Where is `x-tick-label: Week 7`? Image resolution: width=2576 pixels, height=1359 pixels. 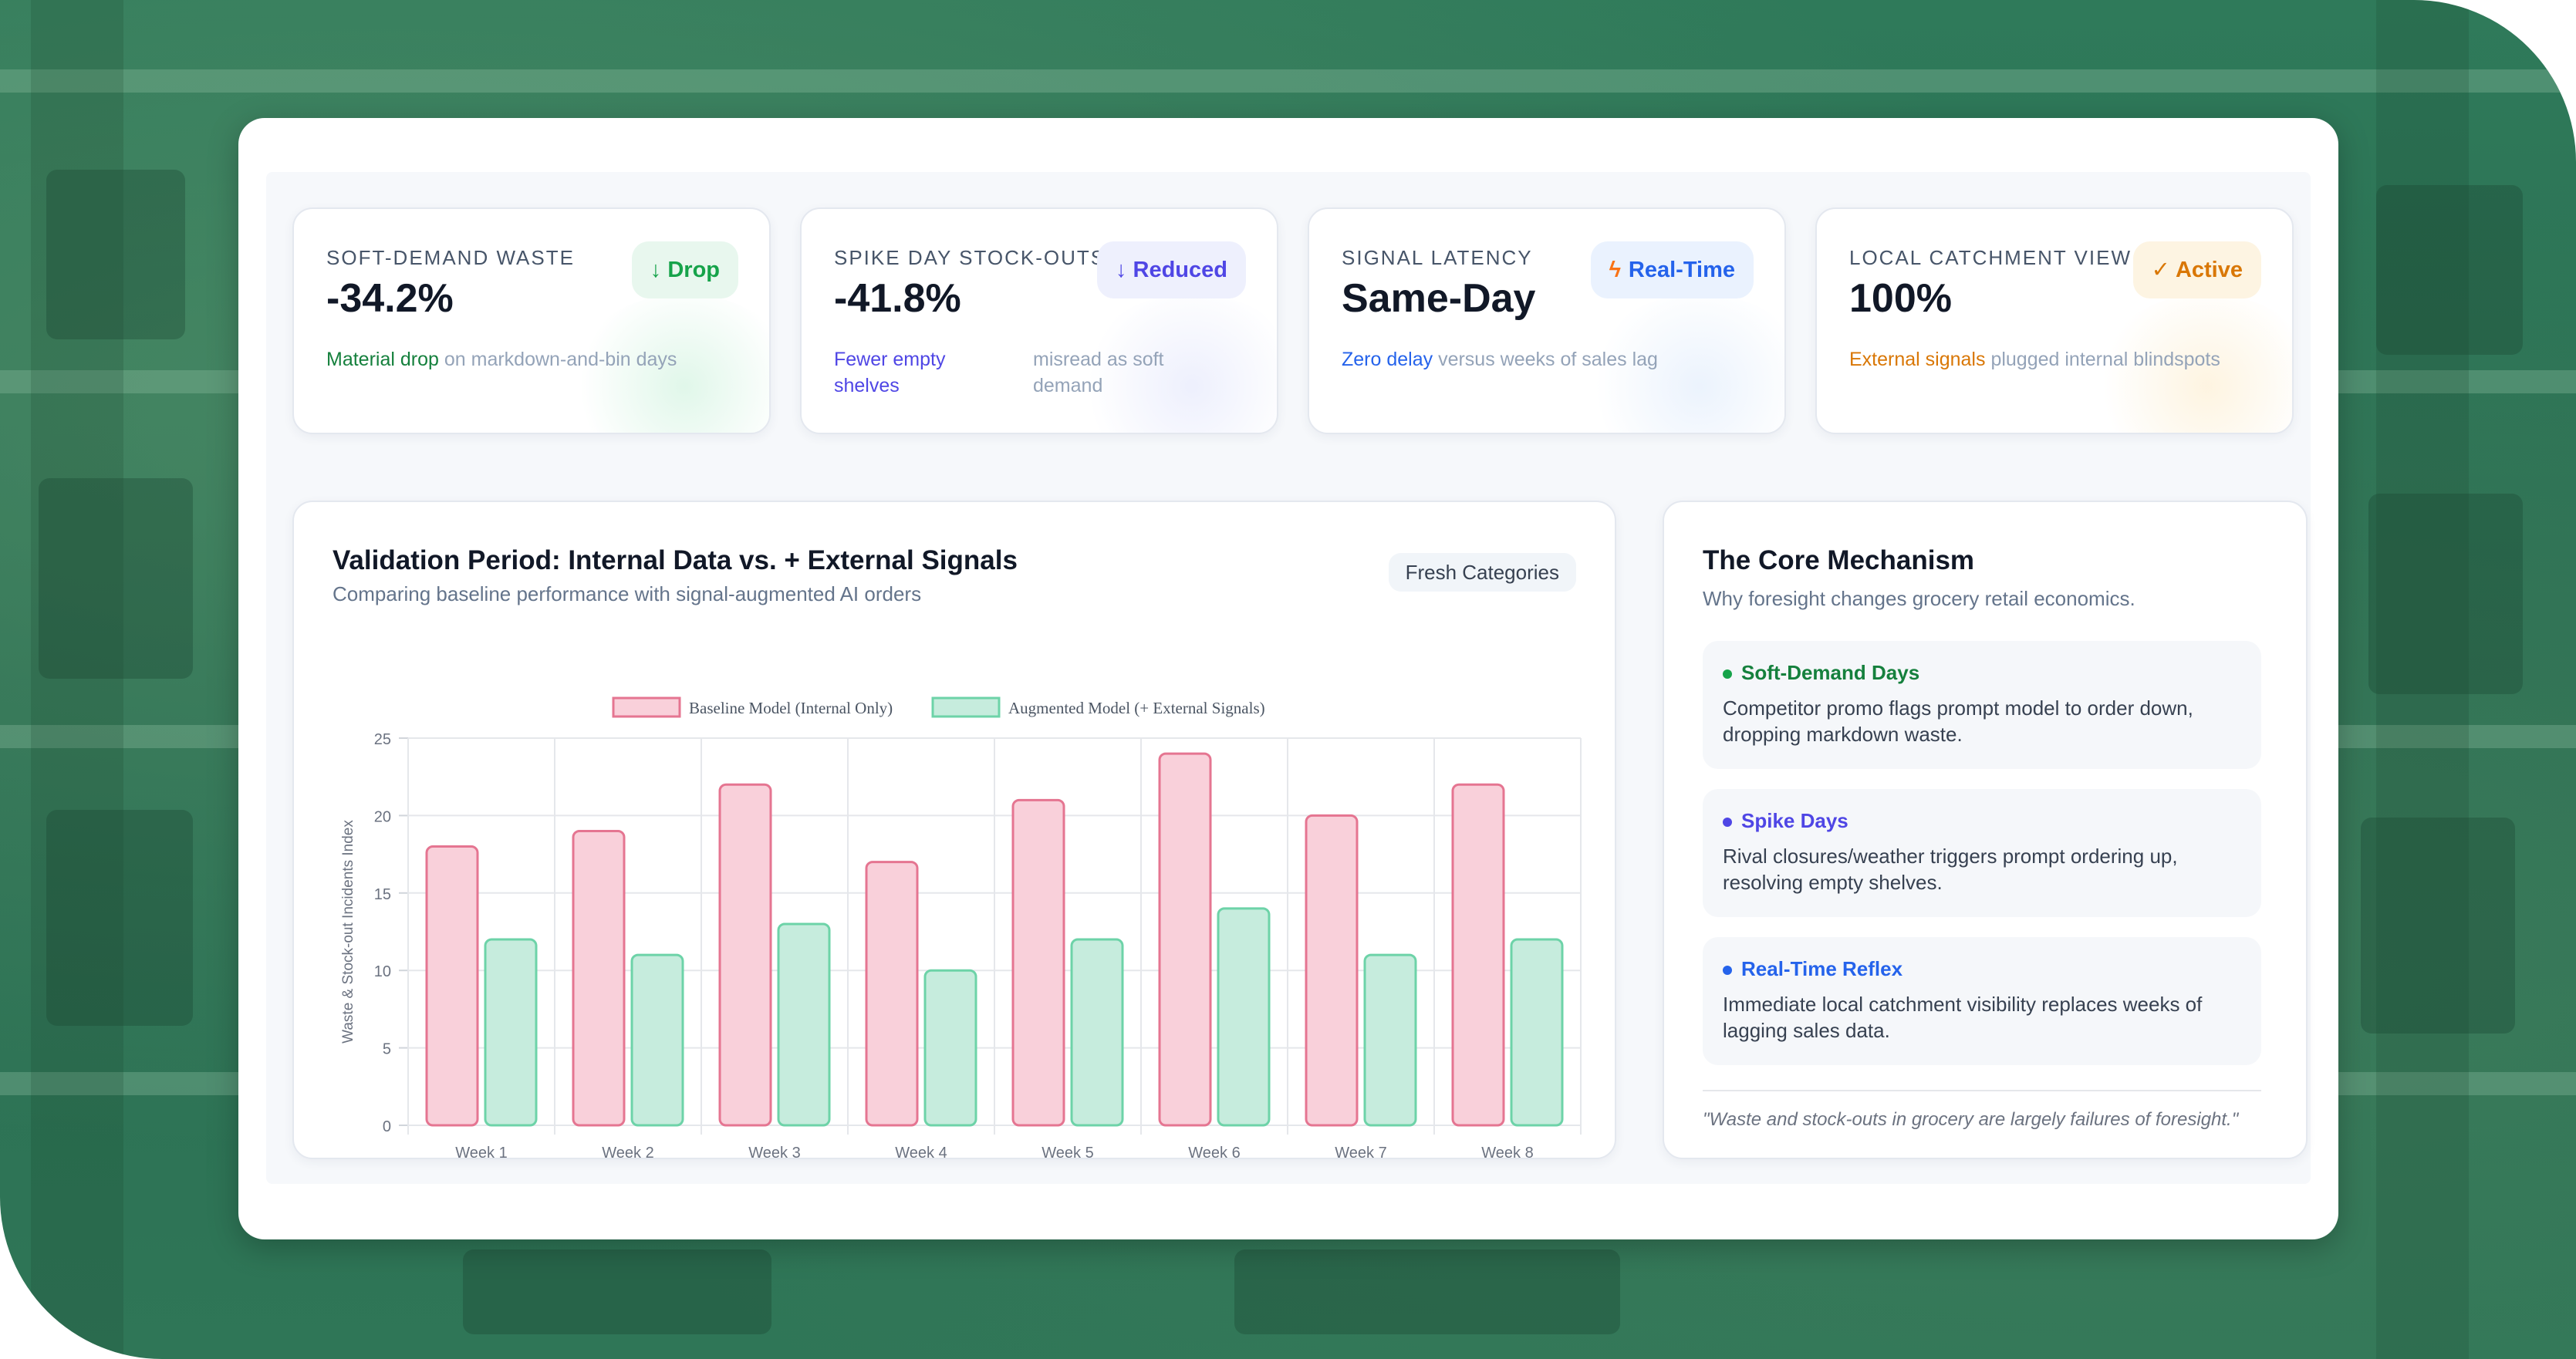
x-tick-label: Week 7 is located at coordinates (1360, 1151).